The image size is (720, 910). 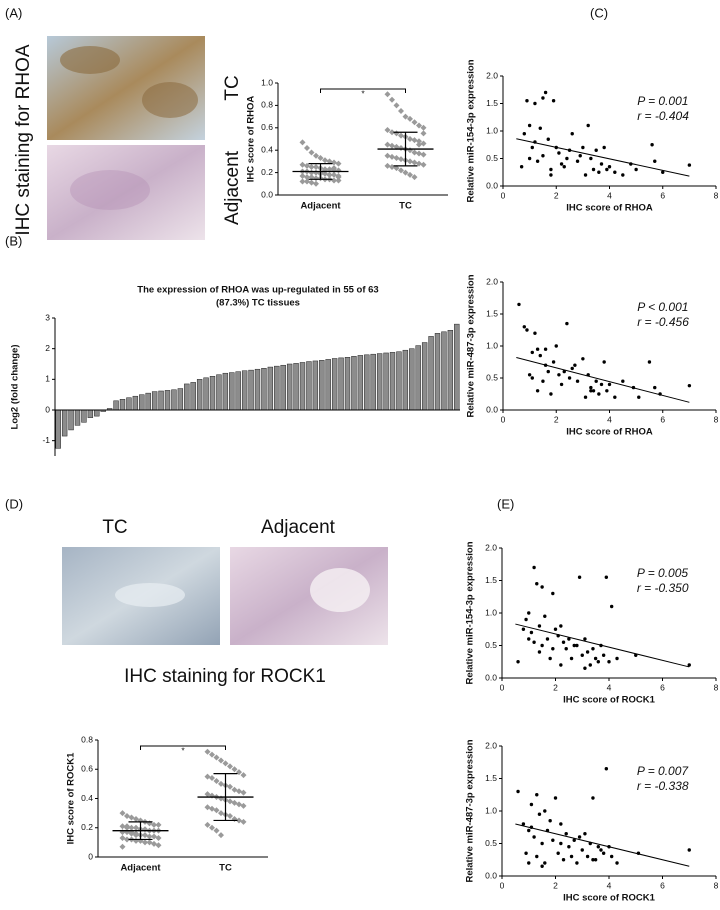 What do you see at coordinates (47, 348) in the screenshot?
I see `y-tick-label: 2` at bounding box center [47, 348].